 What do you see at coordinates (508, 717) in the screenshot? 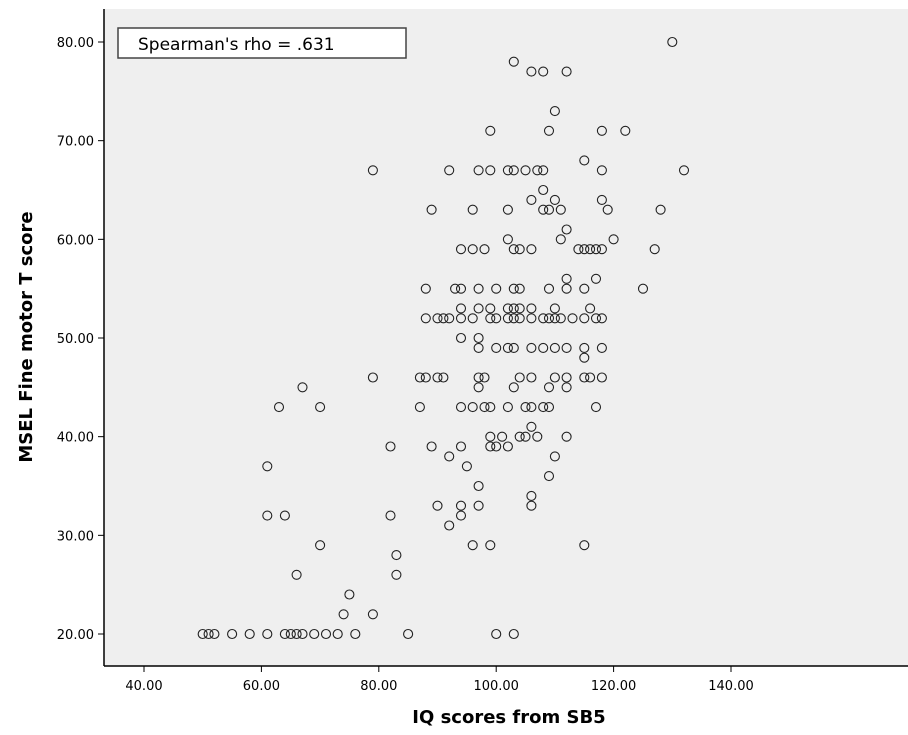
I see `x-axis-title: IQ scores from SB5` at bounding box center [508, 717].